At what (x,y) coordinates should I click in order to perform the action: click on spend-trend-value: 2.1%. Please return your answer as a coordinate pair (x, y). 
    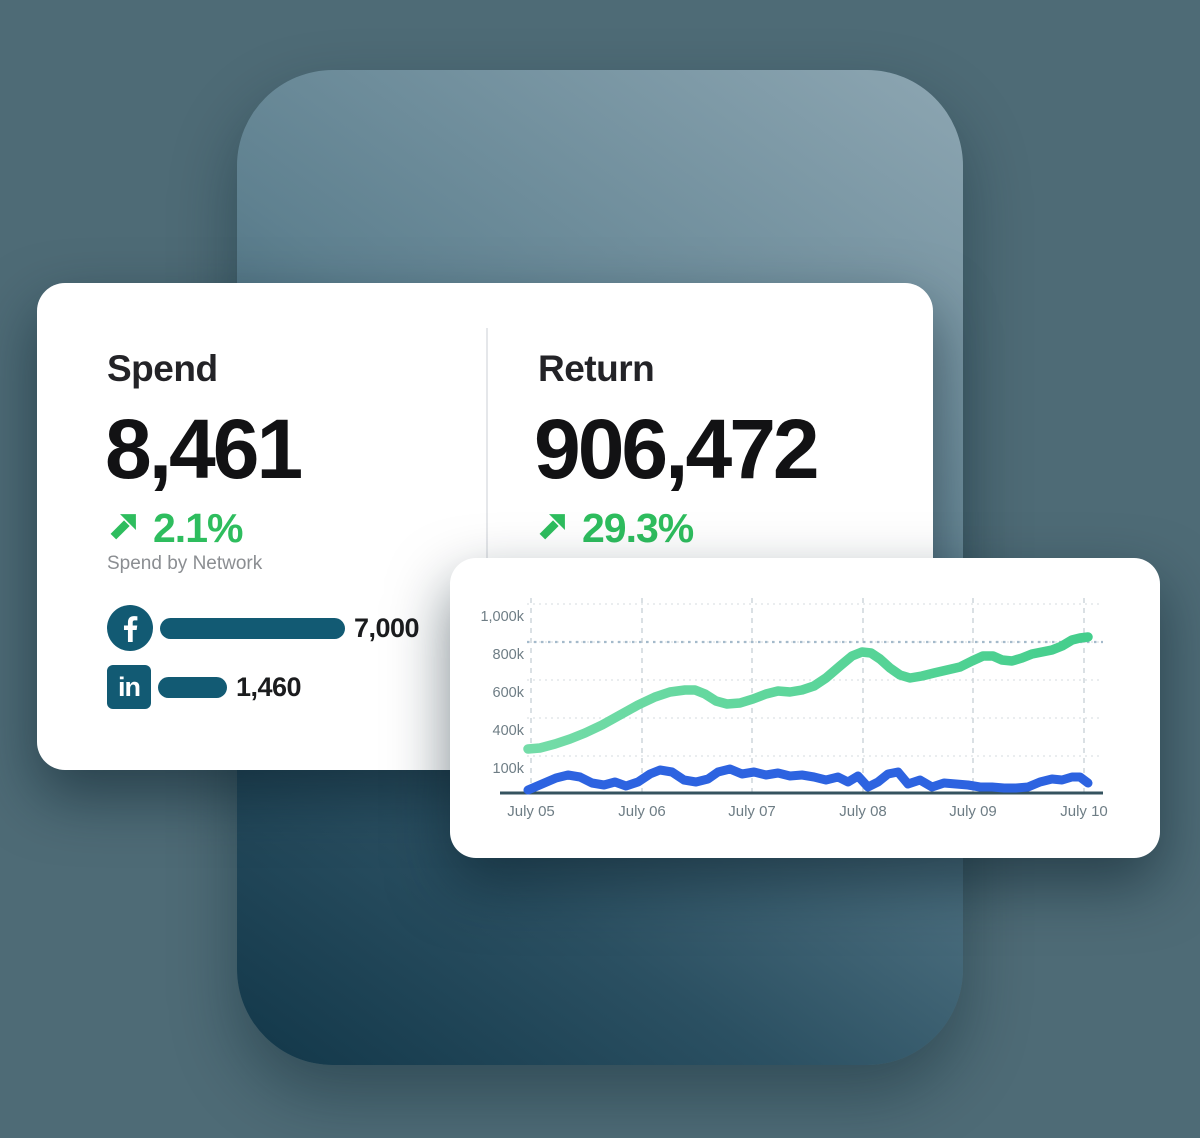
    Looking at the image, I should click on (198, 527).